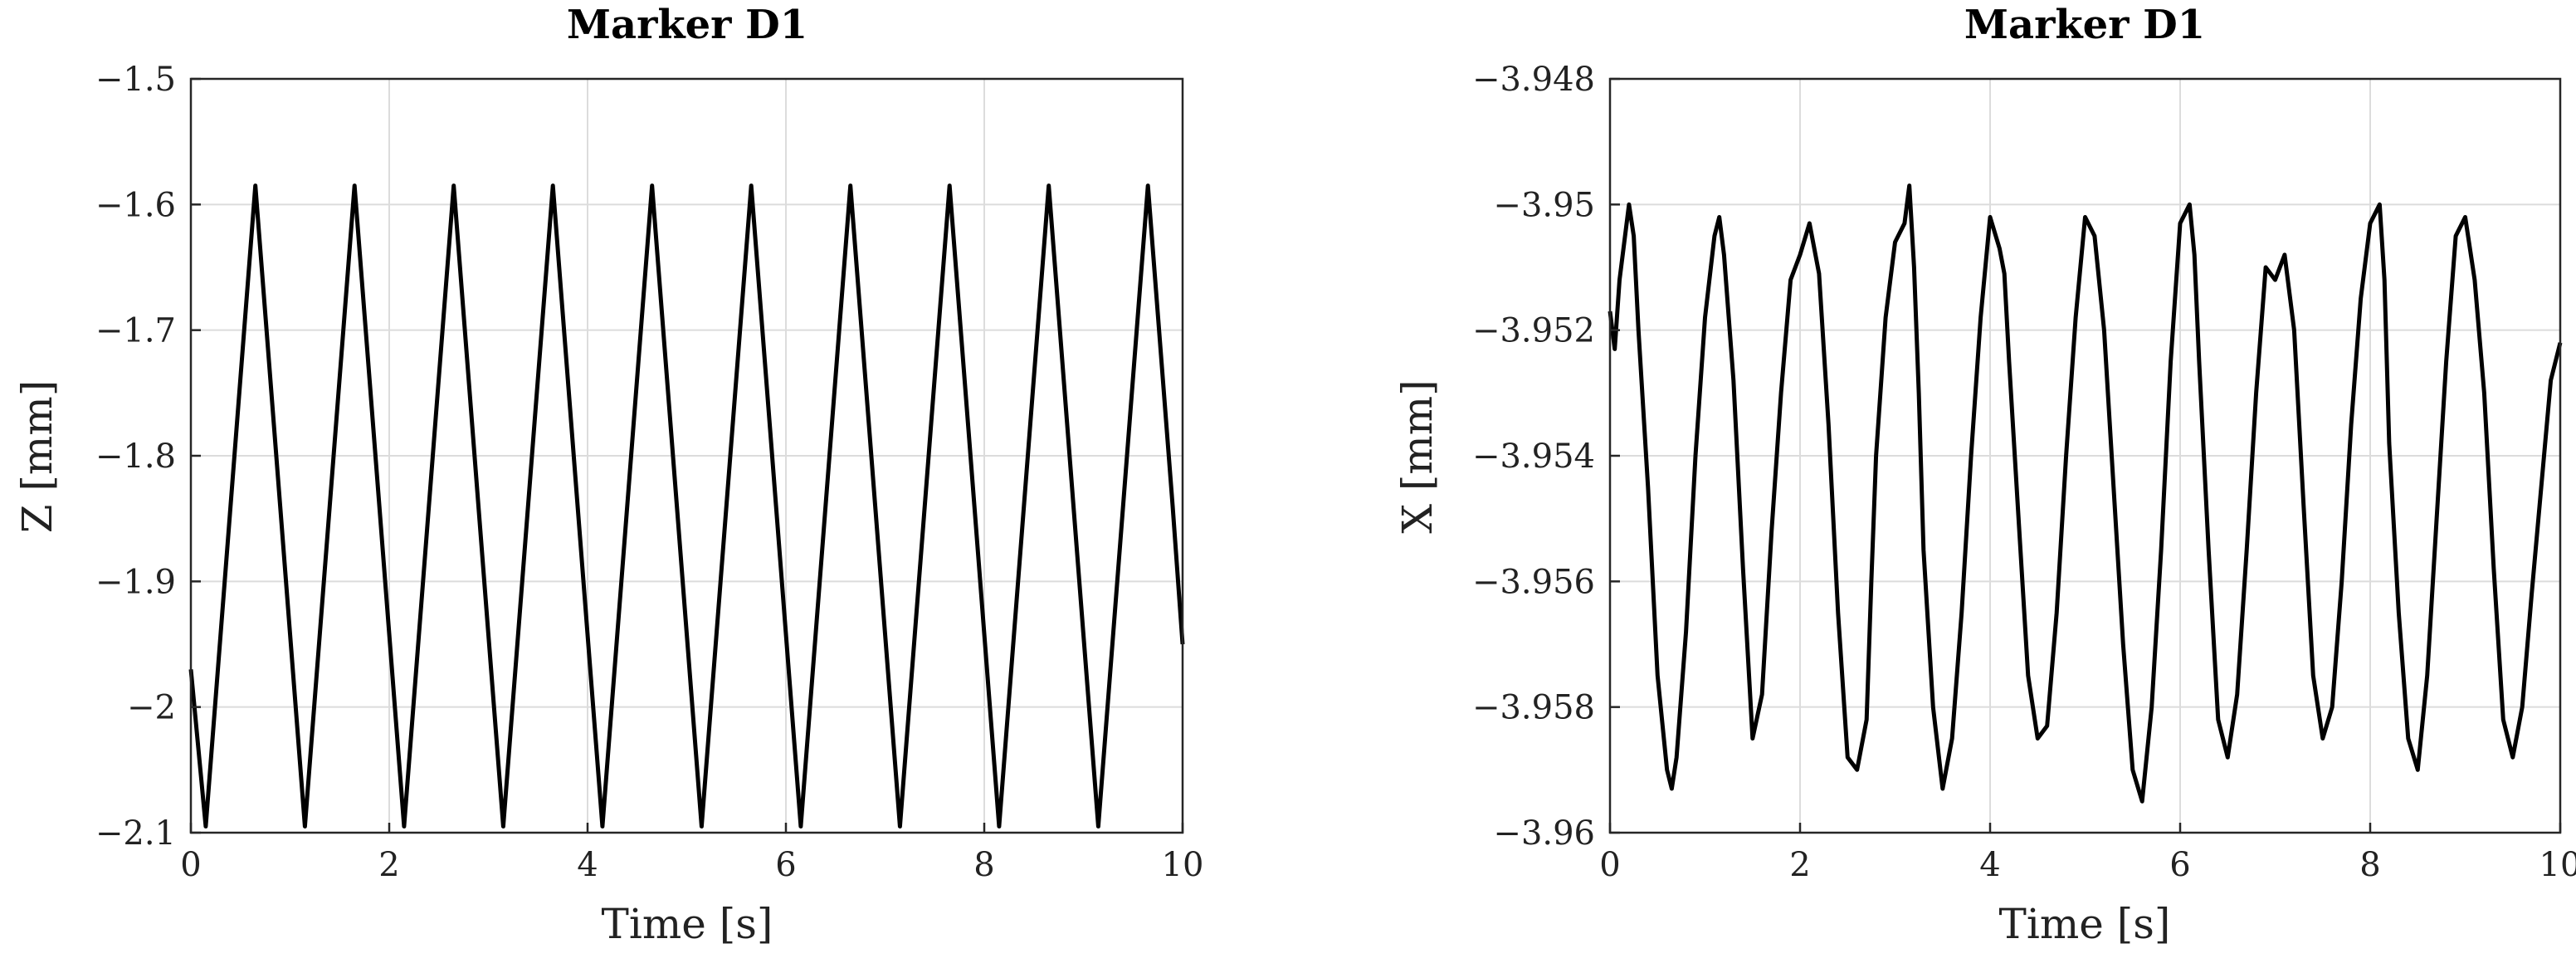 This screenshot has height=968, width=2576. Describe the element at coordinates (152, 708) in the screenshot. I see `y-tick-label: −2` at that location.